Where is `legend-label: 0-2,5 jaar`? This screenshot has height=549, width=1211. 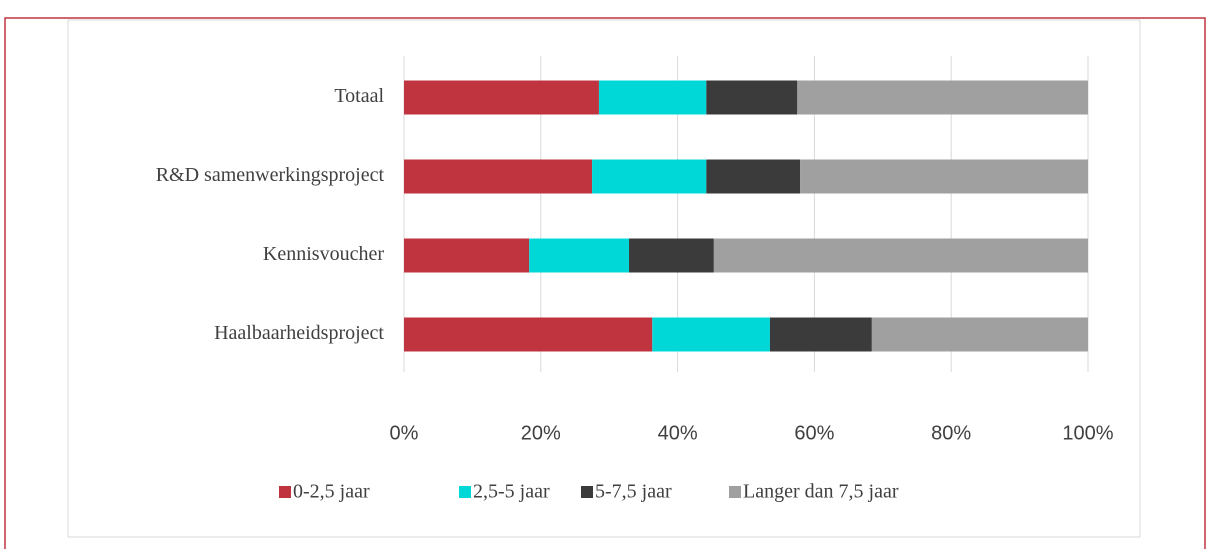 legend-label: 0-2,5 jaar is located at coordinates (331, 492).